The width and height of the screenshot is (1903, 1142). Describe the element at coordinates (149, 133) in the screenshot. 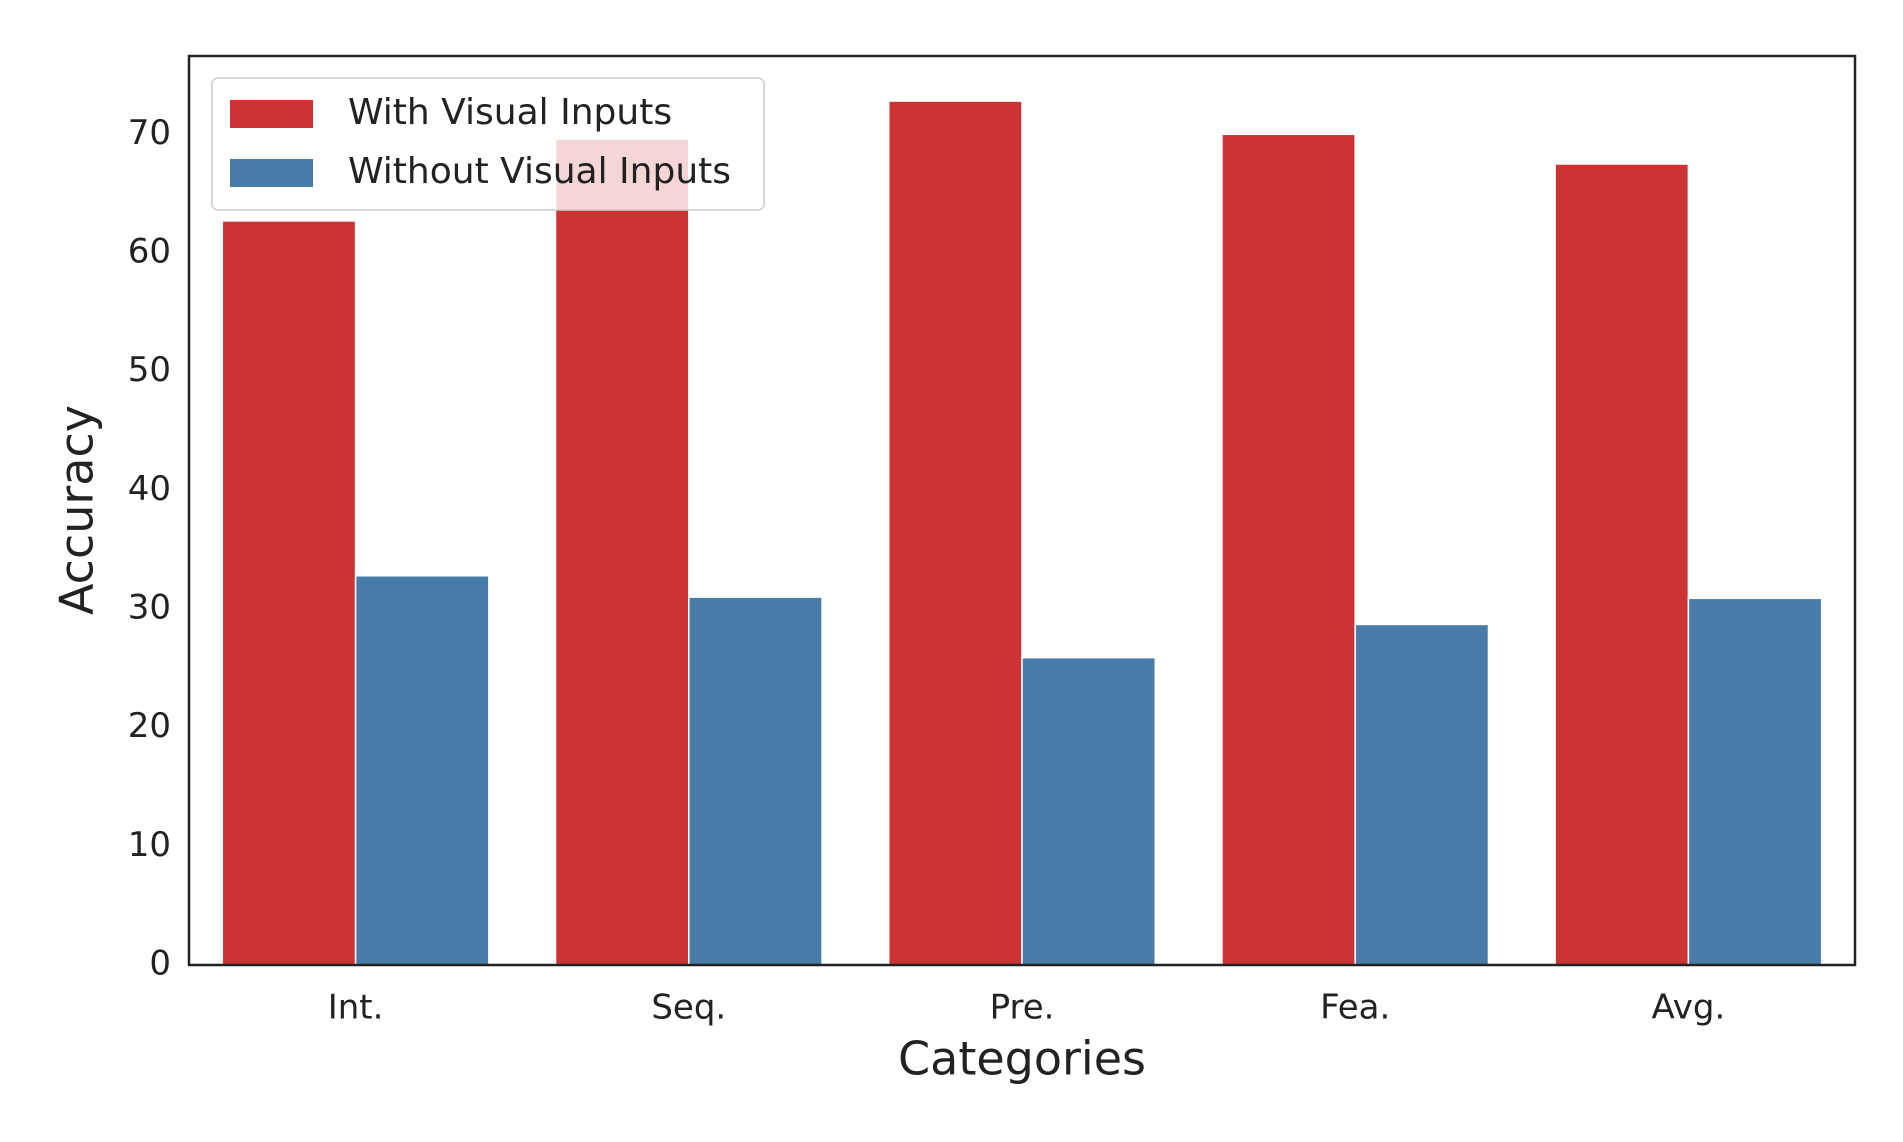

I see `y-tick-label: 70` at that location.